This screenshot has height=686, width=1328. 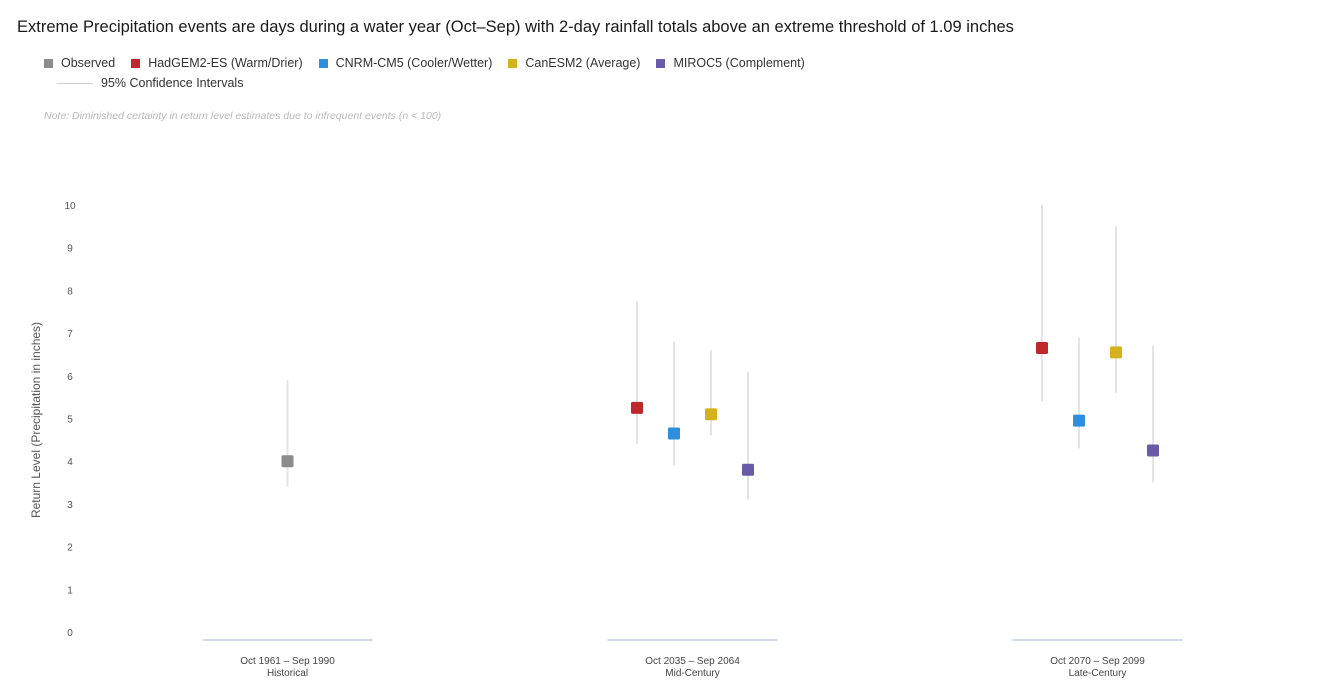 I want to click on category-label: Oct 2035 – Sep 2064, so click(x=692, y=661).